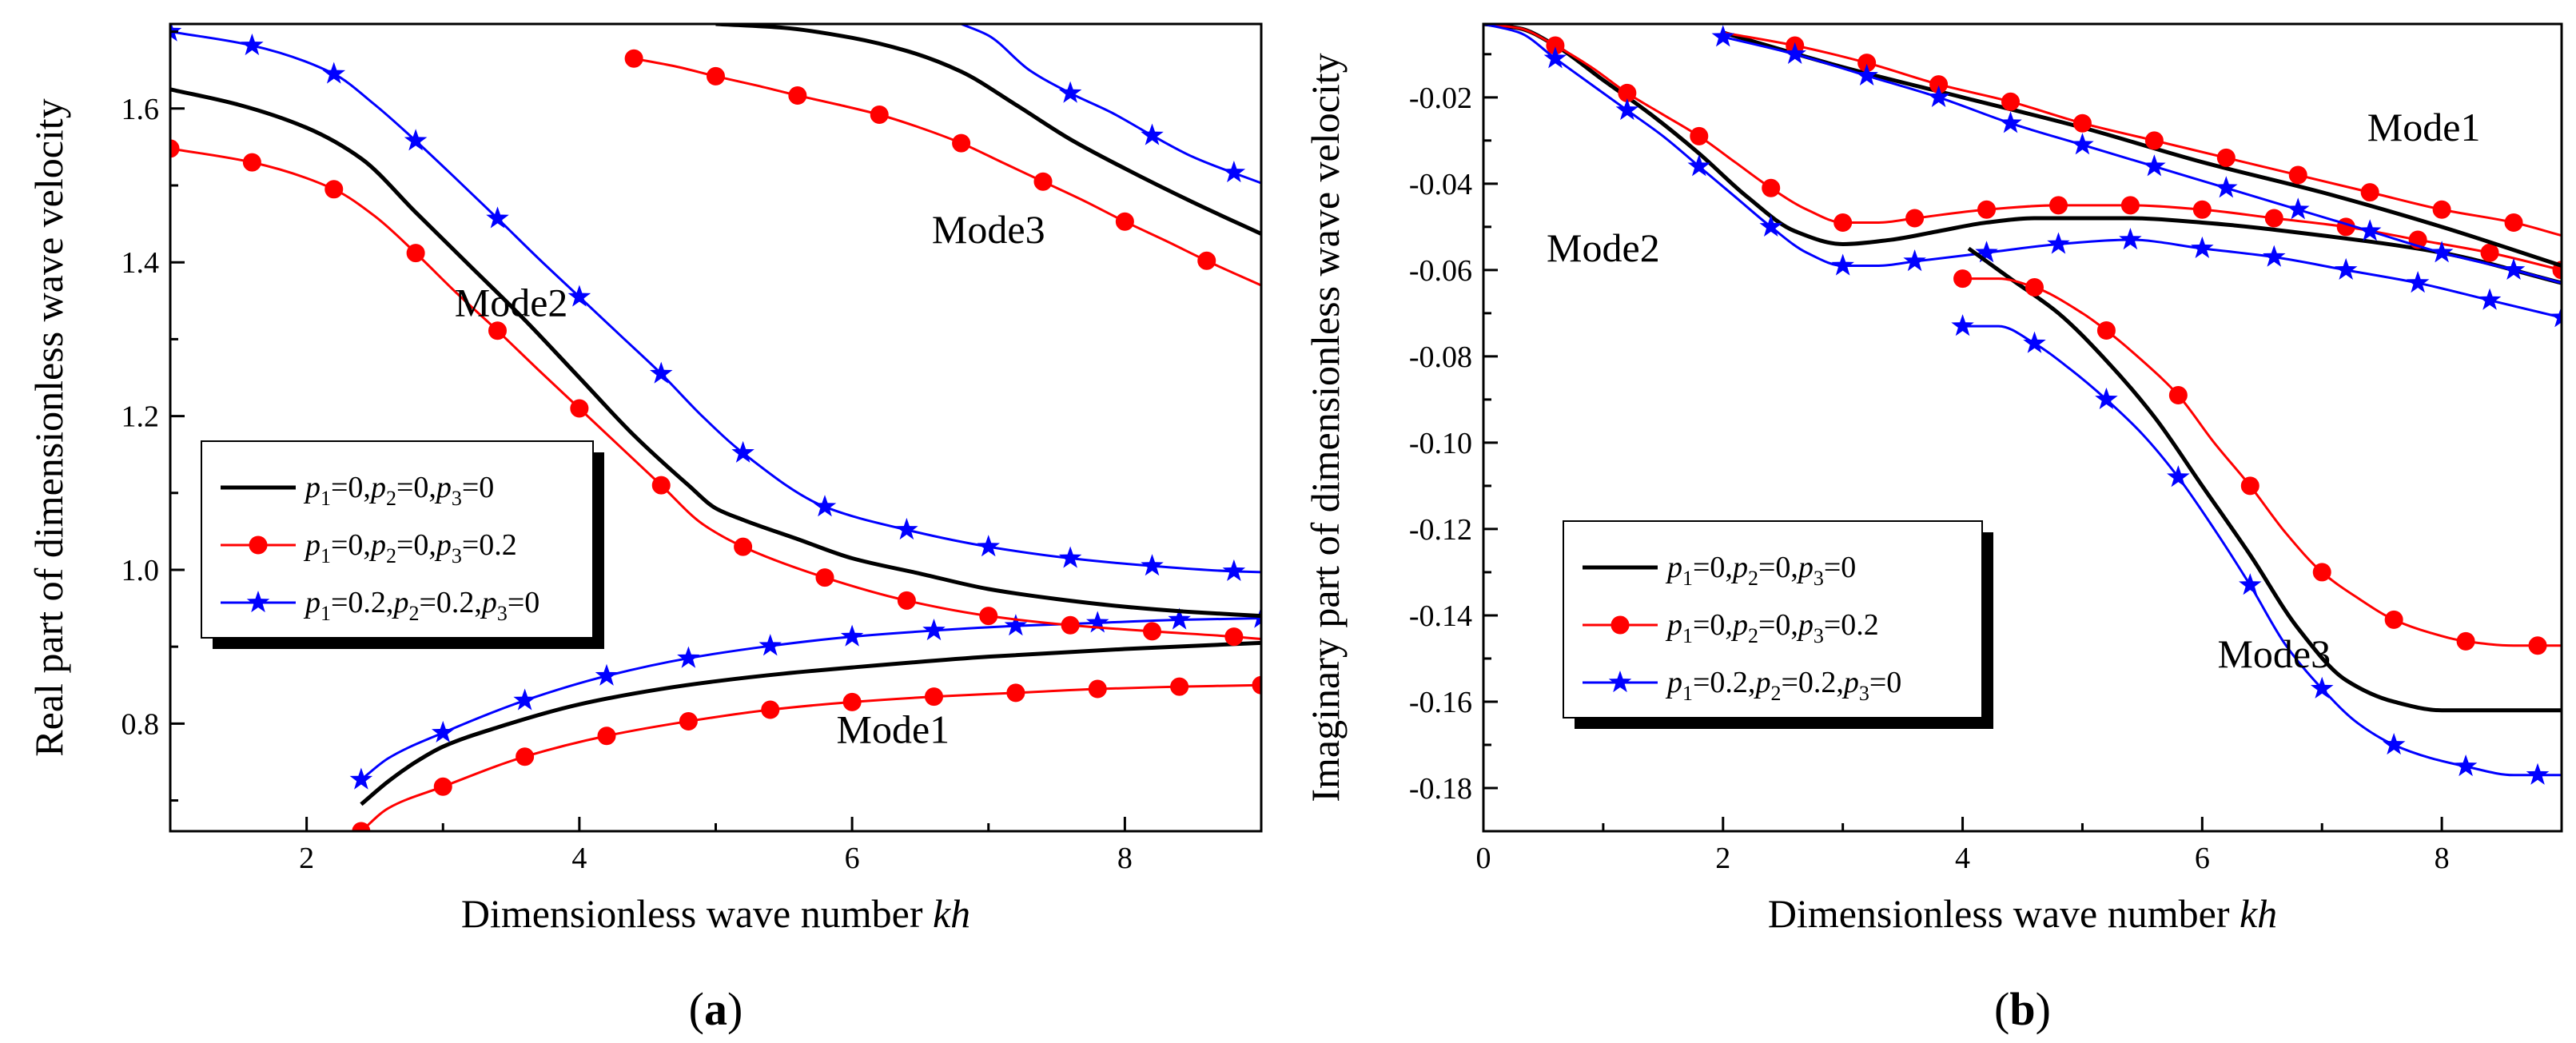  I want to click on x-tick-label-0: 0, so click(1483, 858).